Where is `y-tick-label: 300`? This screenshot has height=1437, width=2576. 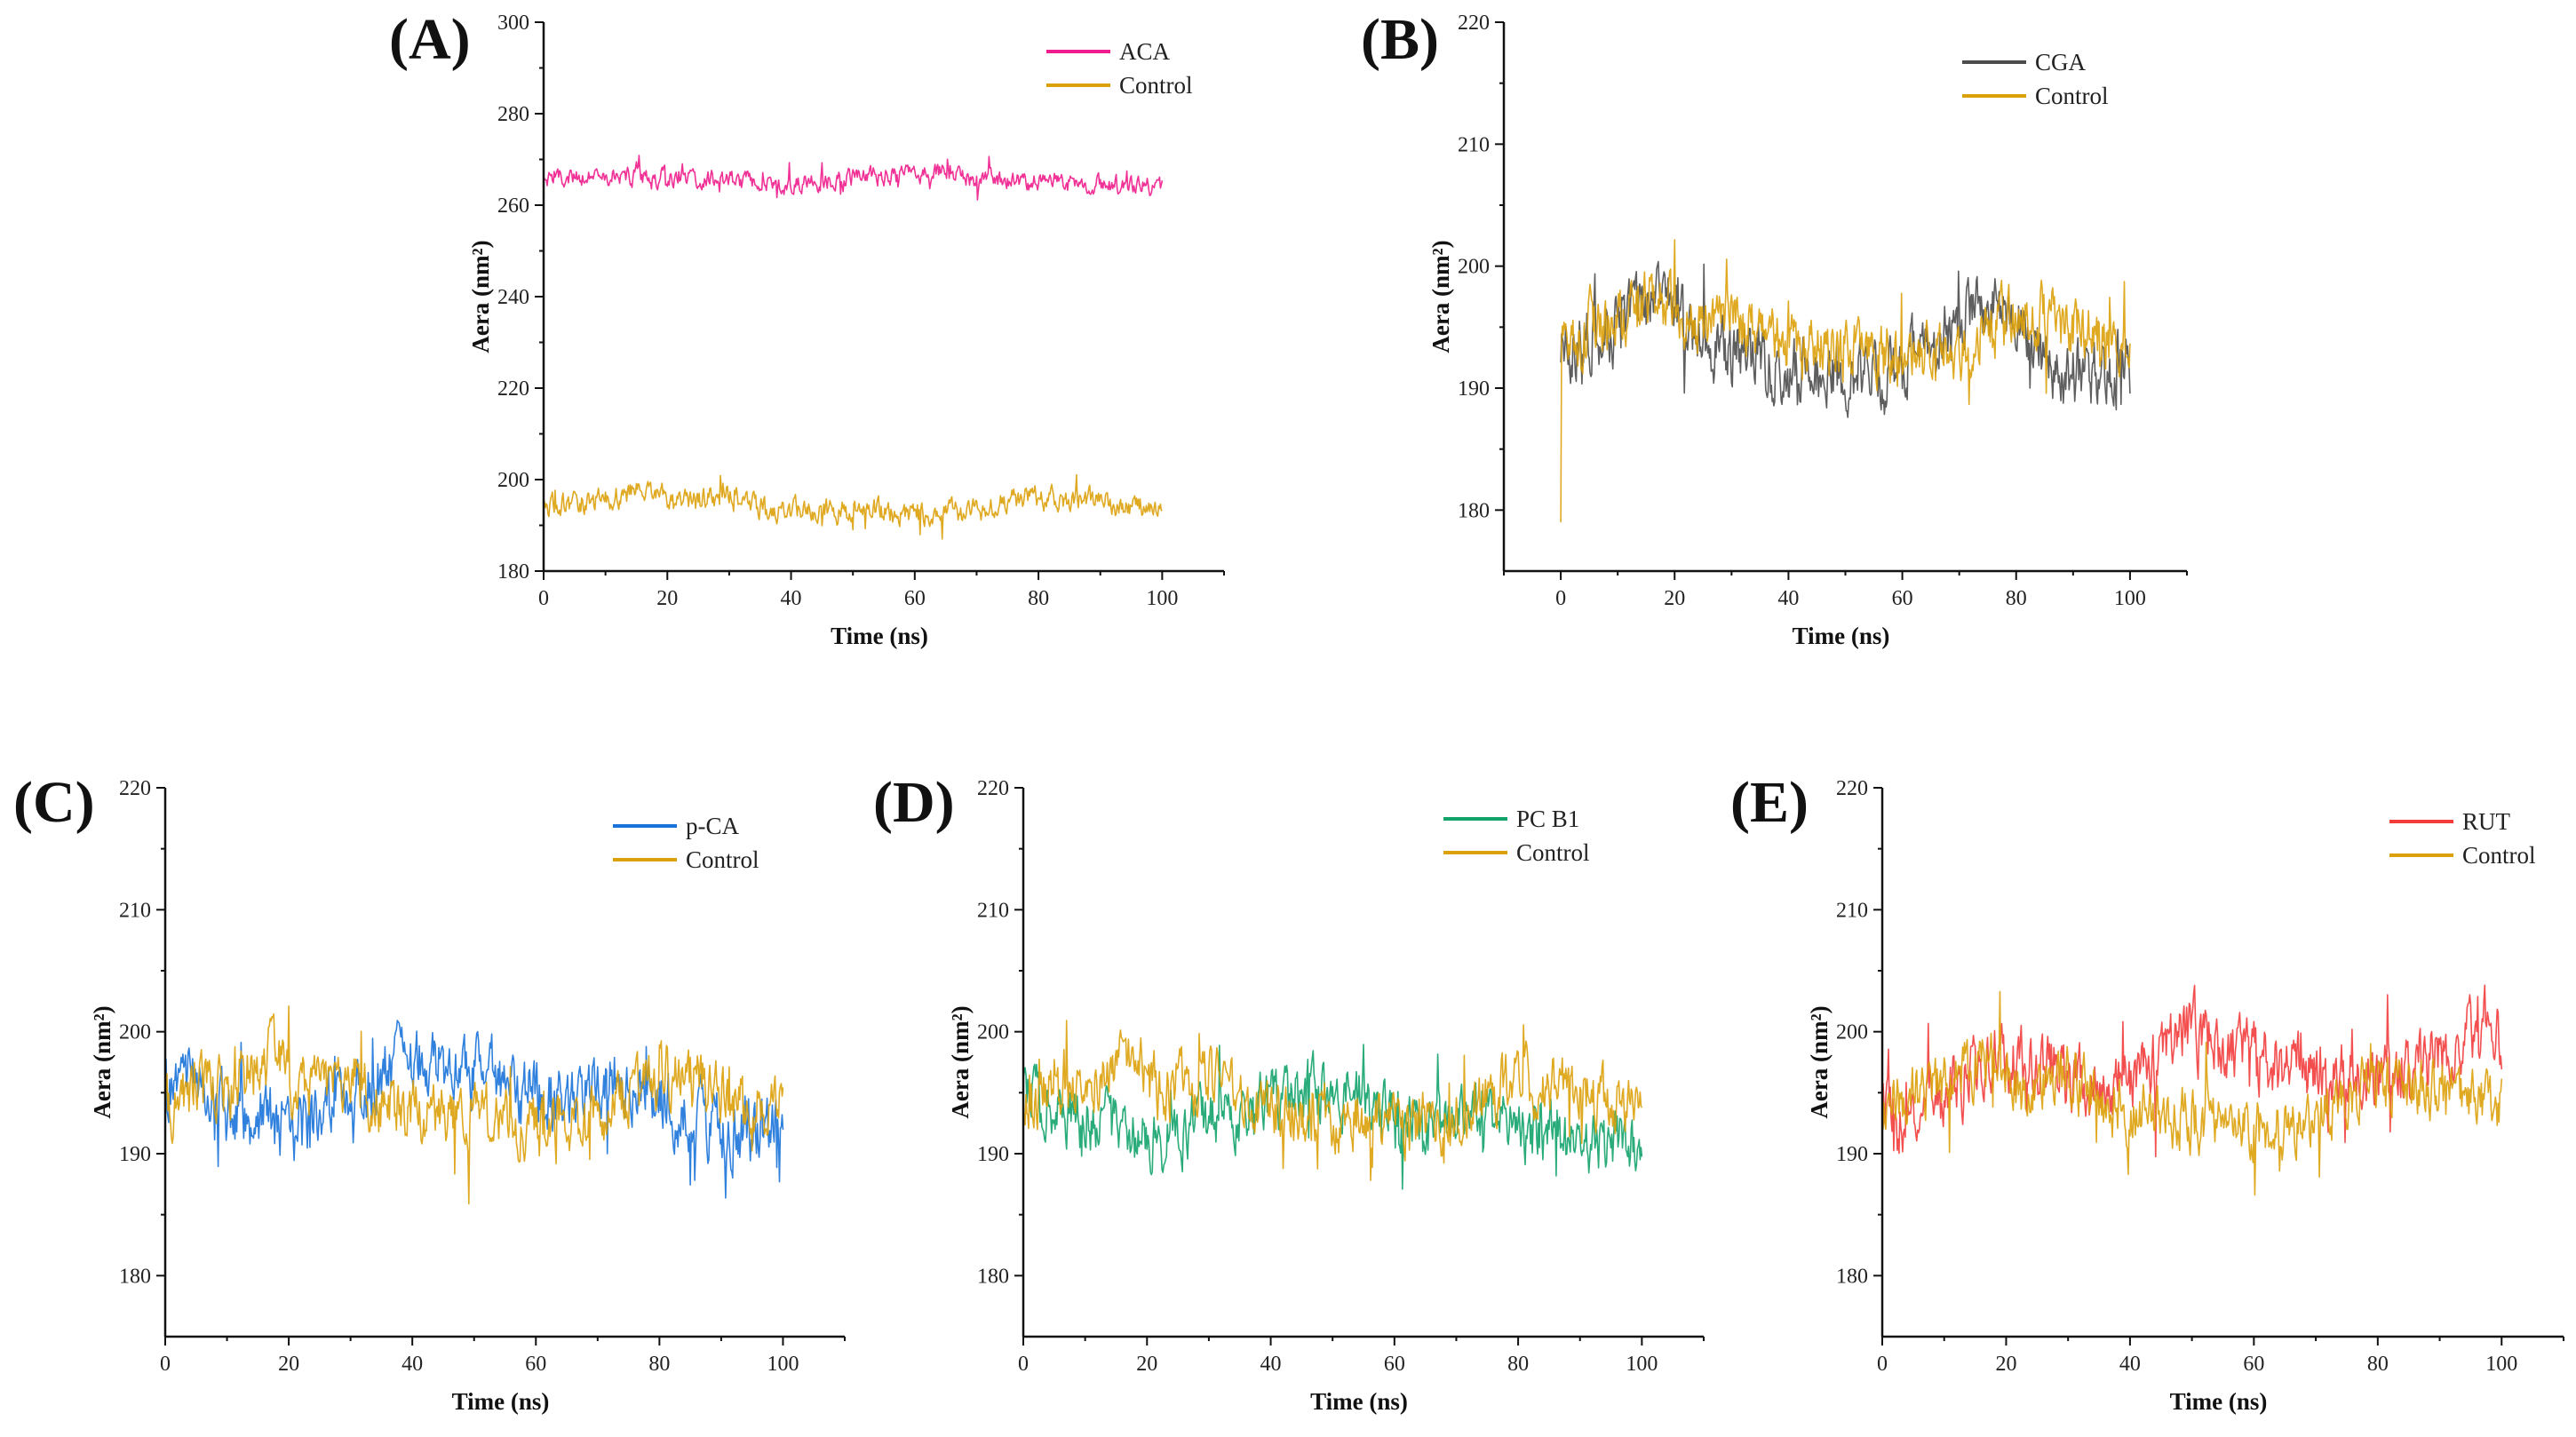
y-tick-label: 300 is located at coordinates (513, 23).